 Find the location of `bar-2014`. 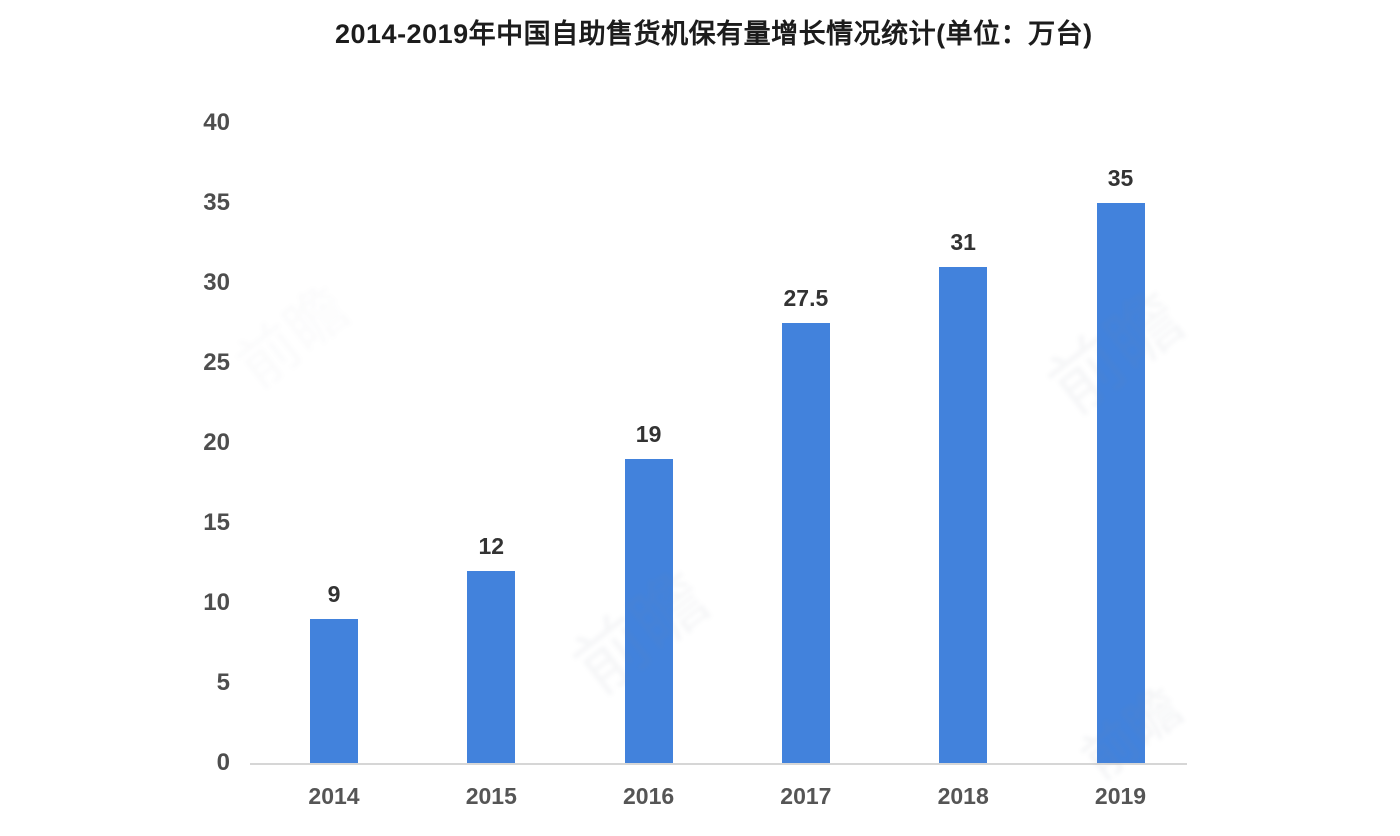

bar-2014 is located at coordinates (334, 691).